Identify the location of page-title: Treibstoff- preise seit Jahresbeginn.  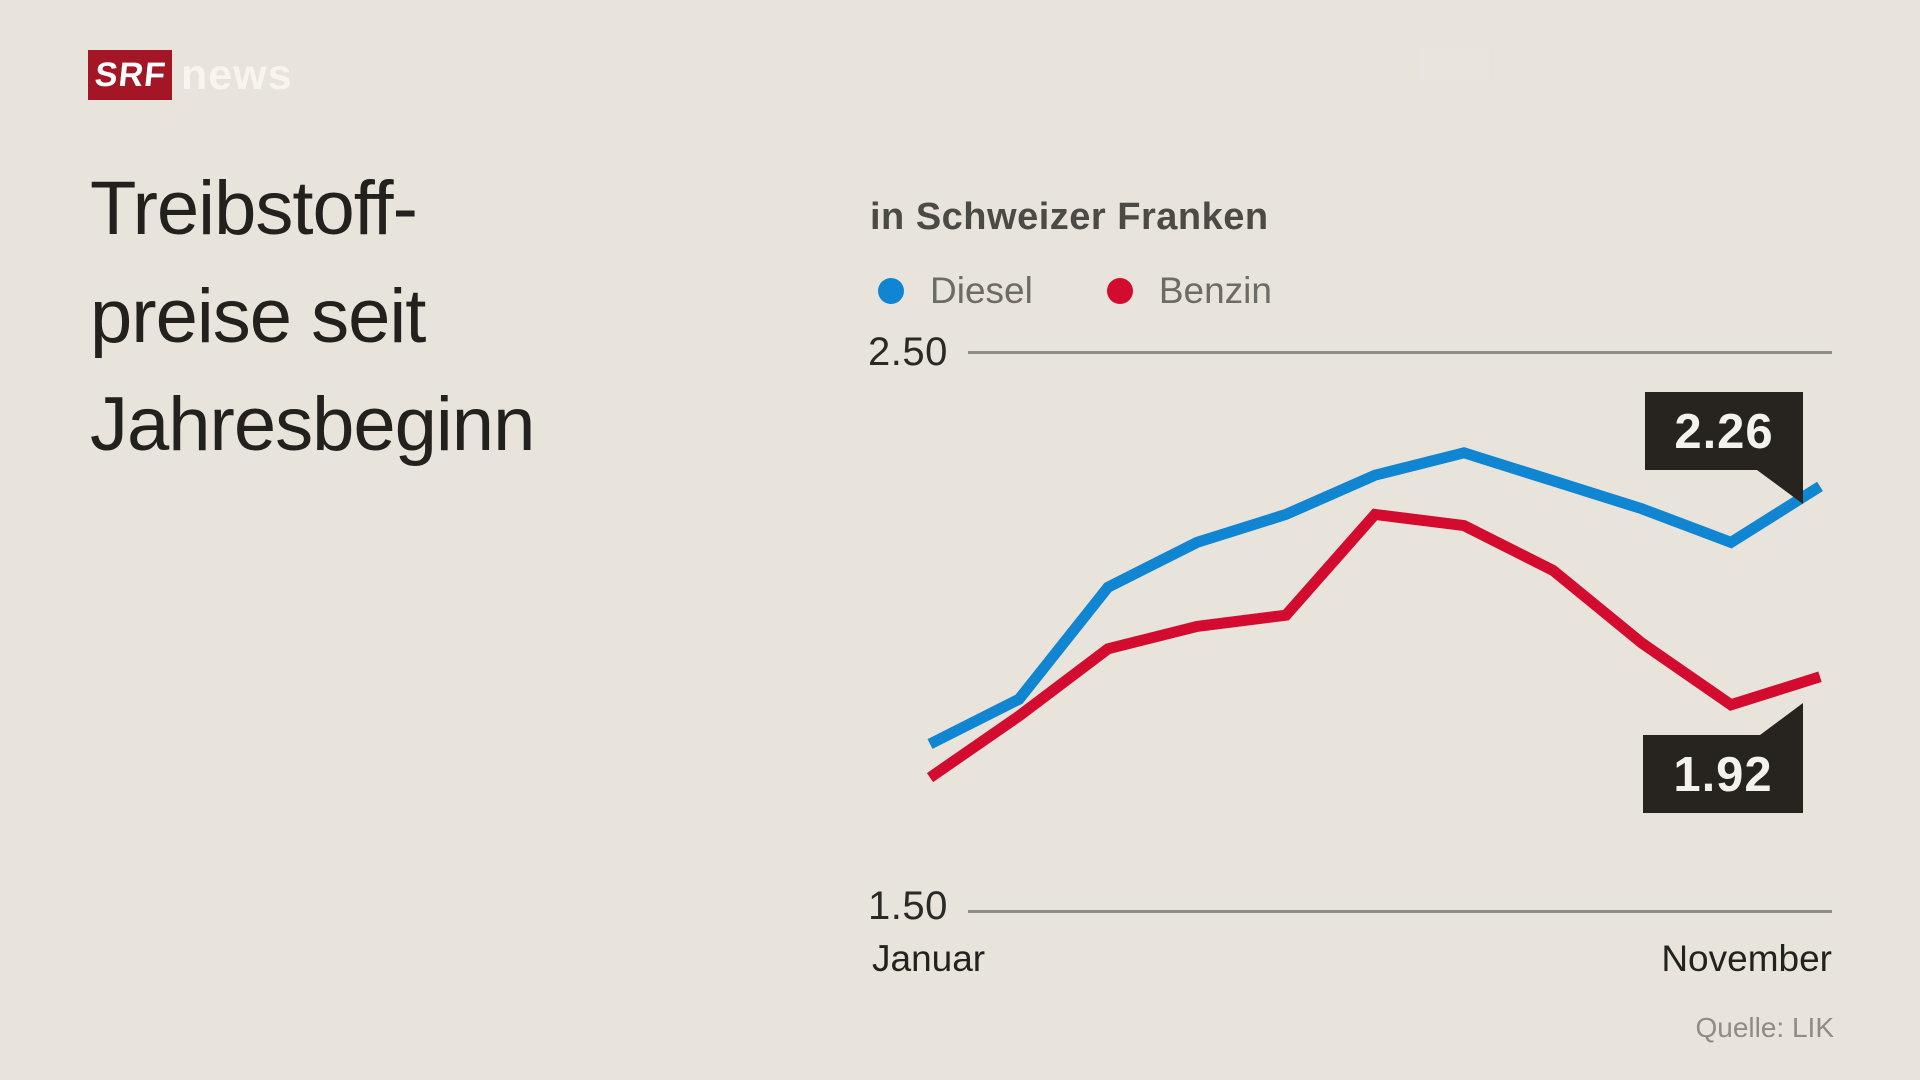
(390, 317).